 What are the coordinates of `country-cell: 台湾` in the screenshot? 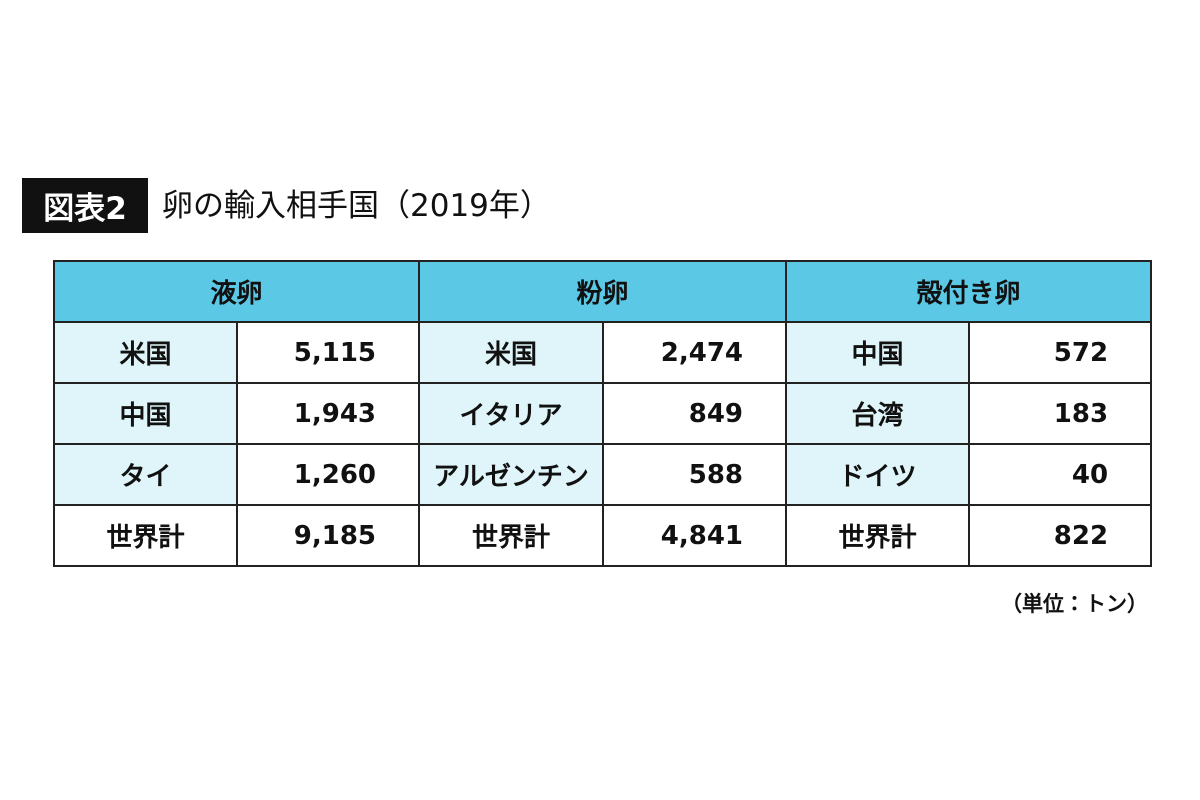 It's located at (878, 413).